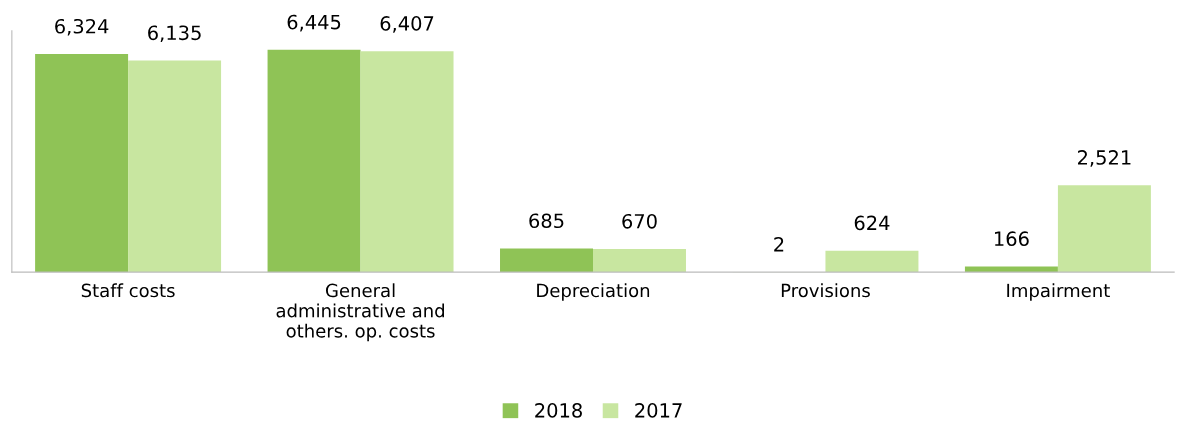 The height and width of the screenshot is (439, 1186). Describe the element at coordinates (174, 34) in the screenshot. I see `data-label: 6,135` at that location.